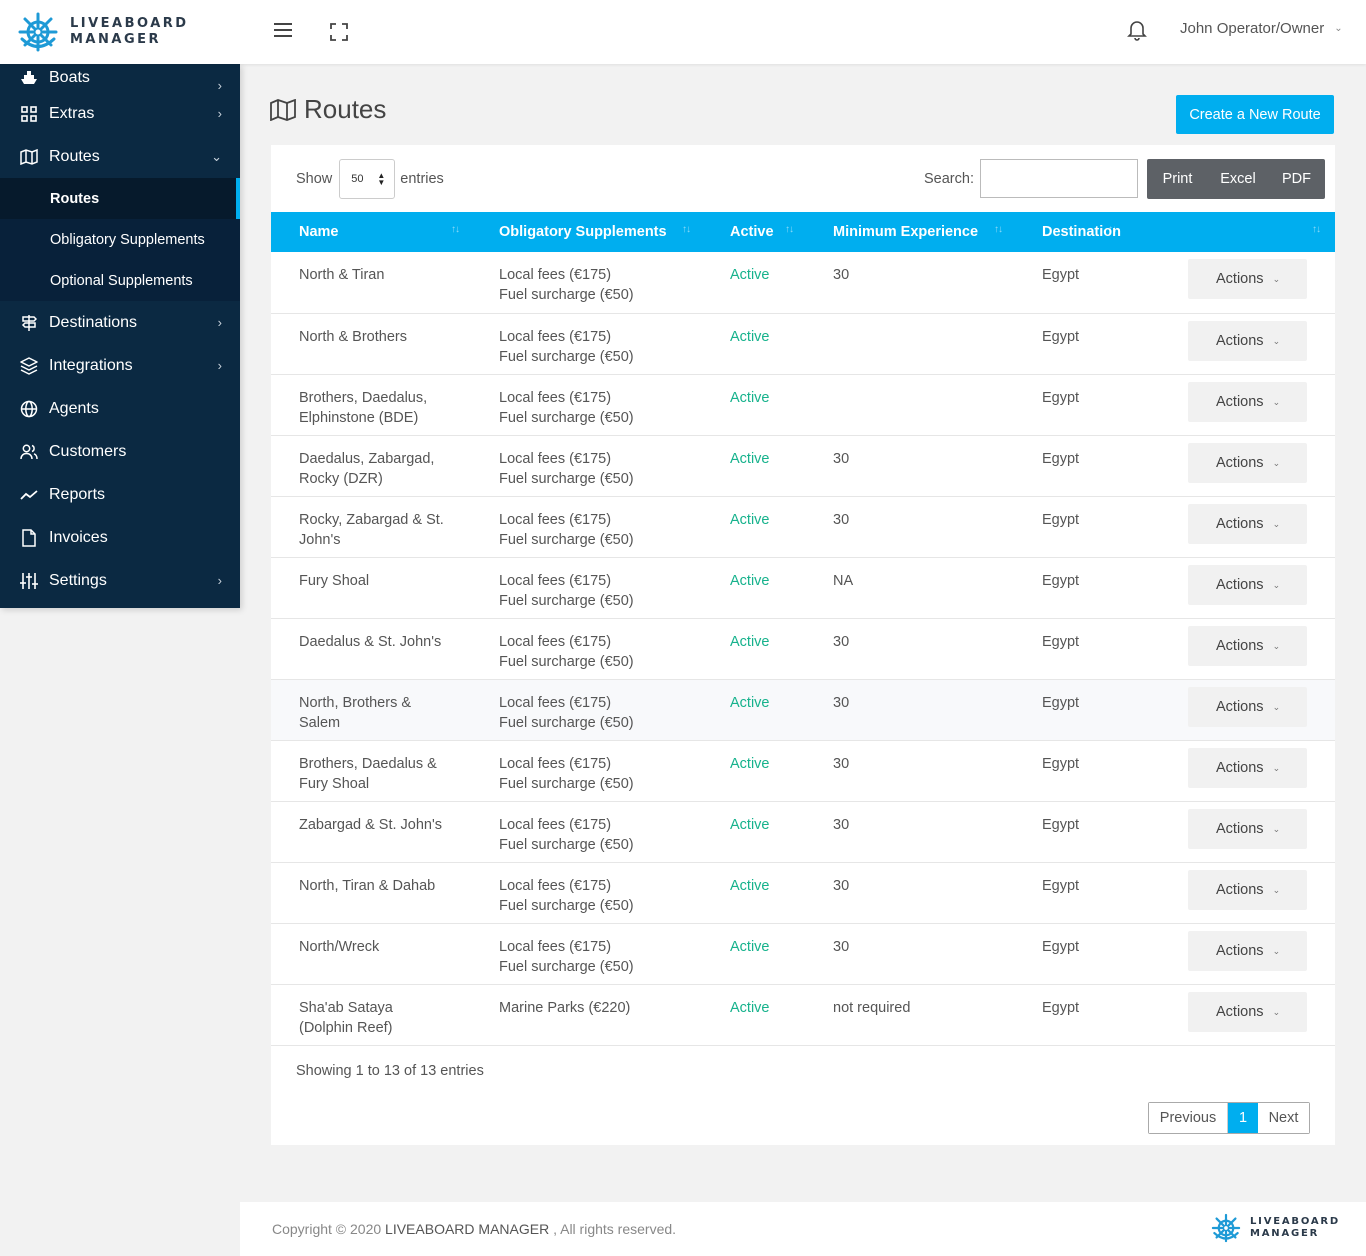 Image resolution: width=1366 pixels, height=1256 pixels. I want to click on sidebar-item-settings: Settings ›, so click(120, 580).